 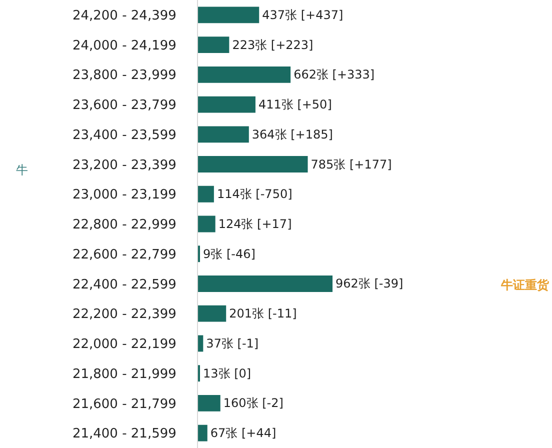 What do you see at coordinates (243, 433) in the screenshot?
I see `data-label: 67张 [+44]` at bounding box center [243, 433].